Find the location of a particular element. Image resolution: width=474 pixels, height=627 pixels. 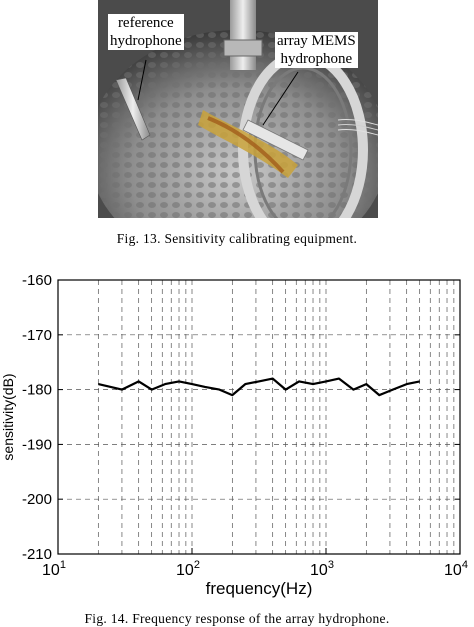

y-tick-label: -160 is located at coordinates (37, 280).